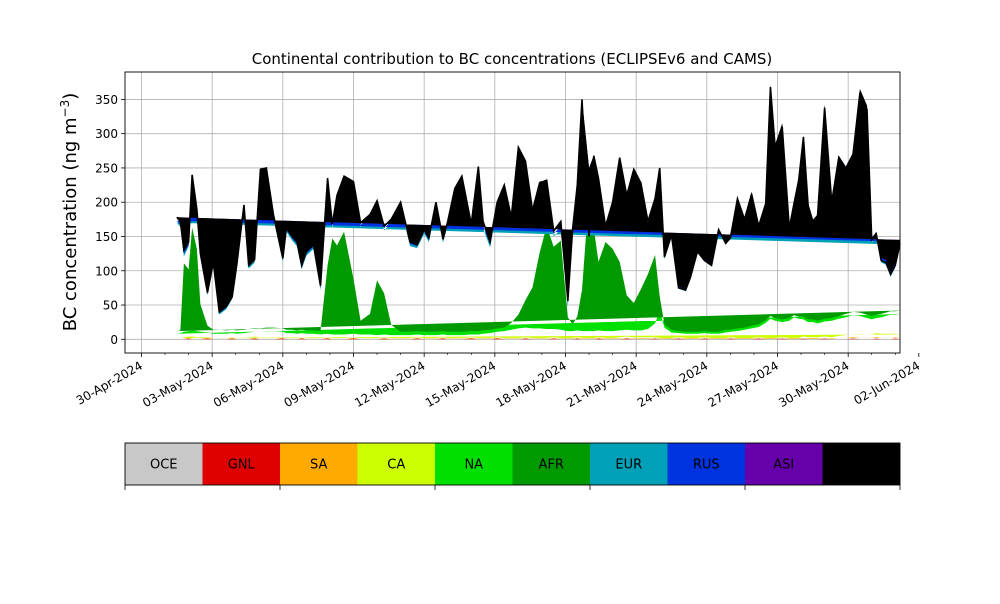 This screenshot has width=1000, height=604. I want to click on y-tick-label: 350, so click(106, 100).